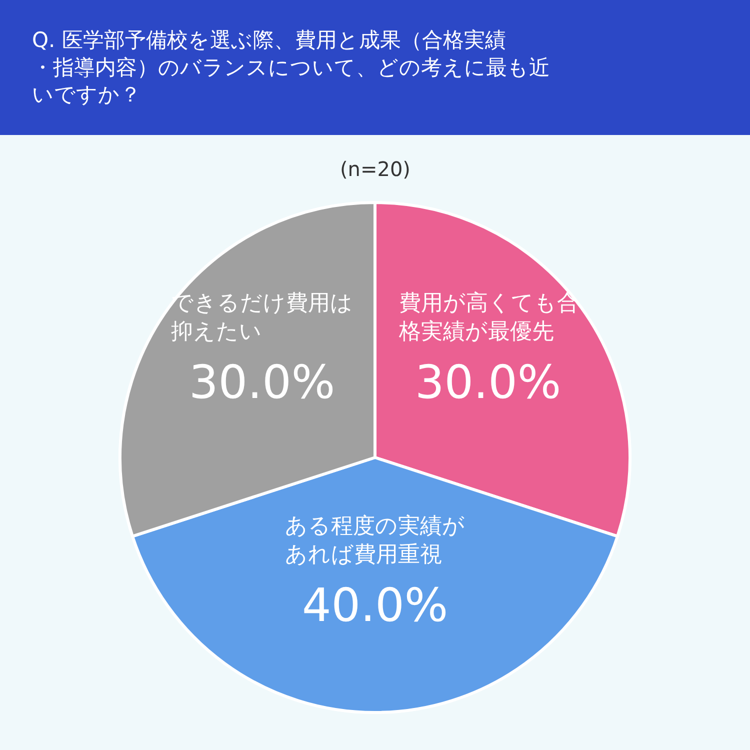  Describe the element at coordinates (291, 67) in the screenshot. I see `chart-title: Q. 医学部予備校を選ぶ際、費用と成果（合格実績・指導内容）のバランスについて、どの考えに最も近いですか？` at that location.